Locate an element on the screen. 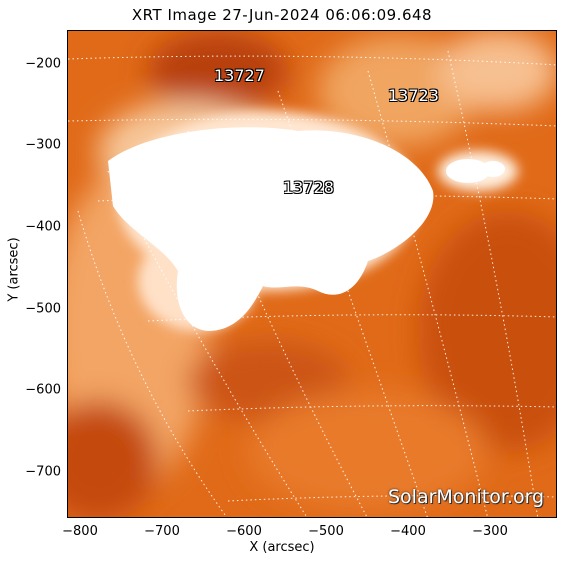  y-tick-label: −500 is located at coordinates (43, 309).